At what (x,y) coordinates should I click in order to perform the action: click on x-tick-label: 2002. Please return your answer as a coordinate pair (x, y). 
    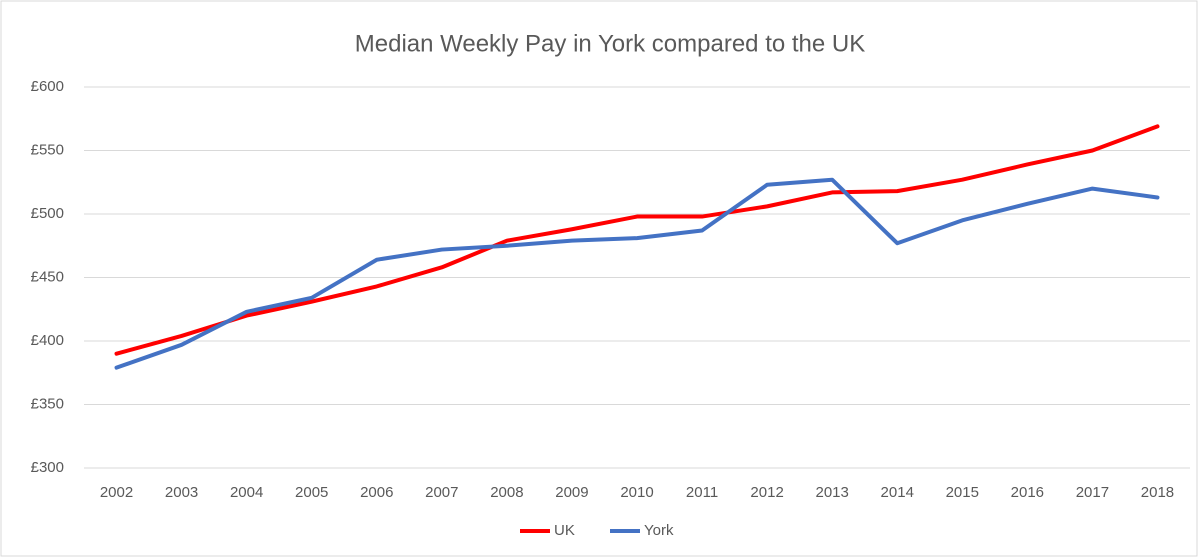
    Looking at the image, I should click on (116, 492).